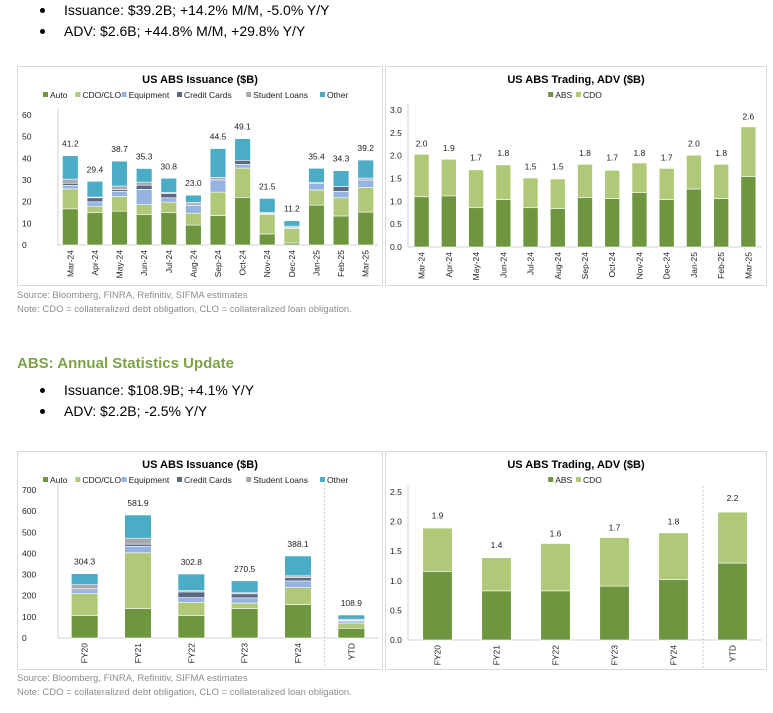 The height and width of the screenshot is (713, 773). I want to click on data-label: 44.5, so click(218, 137).